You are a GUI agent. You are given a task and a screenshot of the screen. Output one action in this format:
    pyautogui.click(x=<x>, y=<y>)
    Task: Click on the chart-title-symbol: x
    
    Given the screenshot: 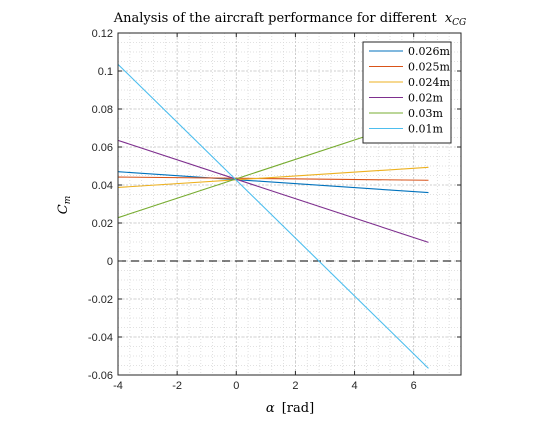 What is the action you would take?
    pyautogui.click(x=449, y=18)
    